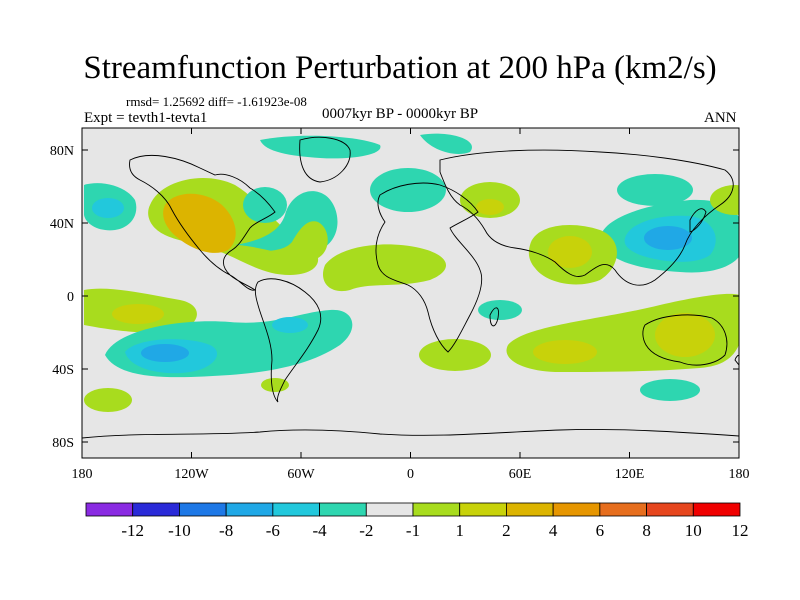 This screenshot has height=600, width=800. I want to click on lon-label: 60W, so click(301, 474).